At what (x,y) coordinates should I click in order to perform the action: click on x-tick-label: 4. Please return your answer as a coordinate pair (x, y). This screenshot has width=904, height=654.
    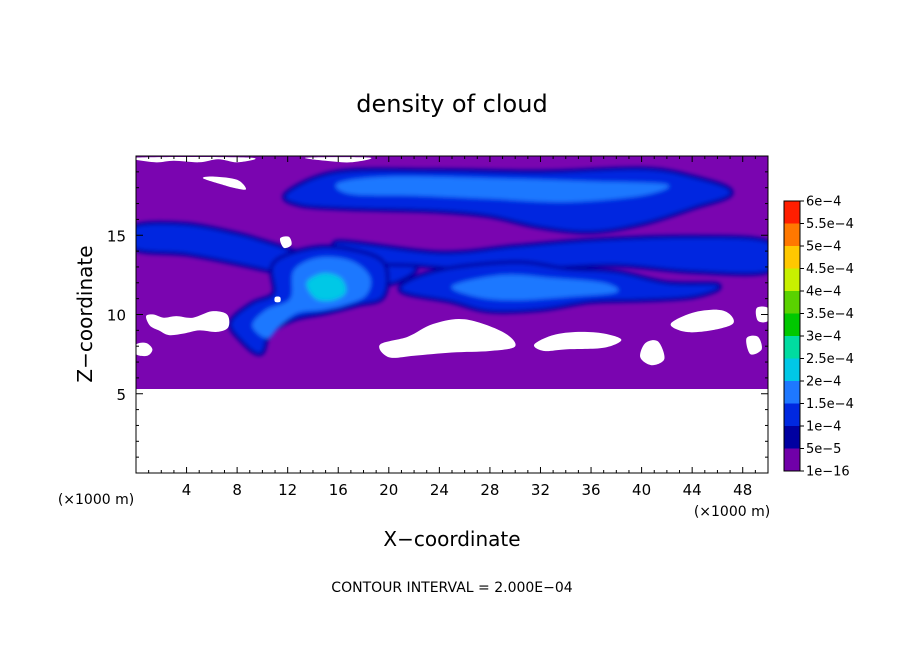
    Looking at the image, I should click on (187, 490).